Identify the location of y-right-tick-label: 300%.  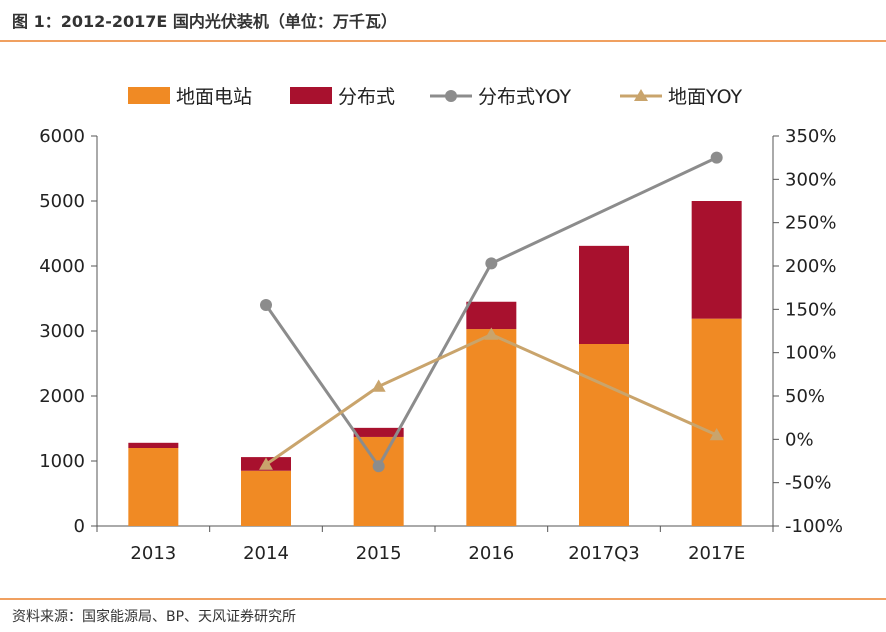
(810, 179).